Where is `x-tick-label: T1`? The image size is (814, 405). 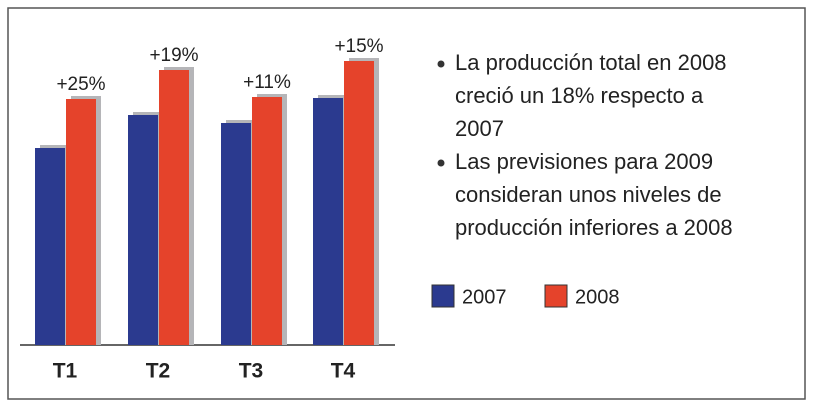
x-tick-label: T1 is located at coordinates (65, 371).